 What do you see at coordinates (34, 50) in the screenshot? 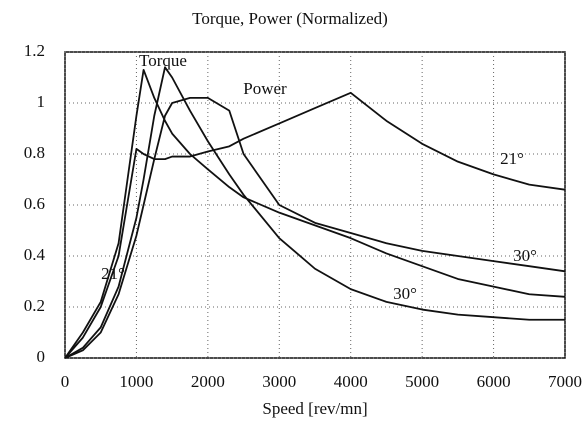
I see `y-tick-label: 1.2` at bounding box center [34, 50].